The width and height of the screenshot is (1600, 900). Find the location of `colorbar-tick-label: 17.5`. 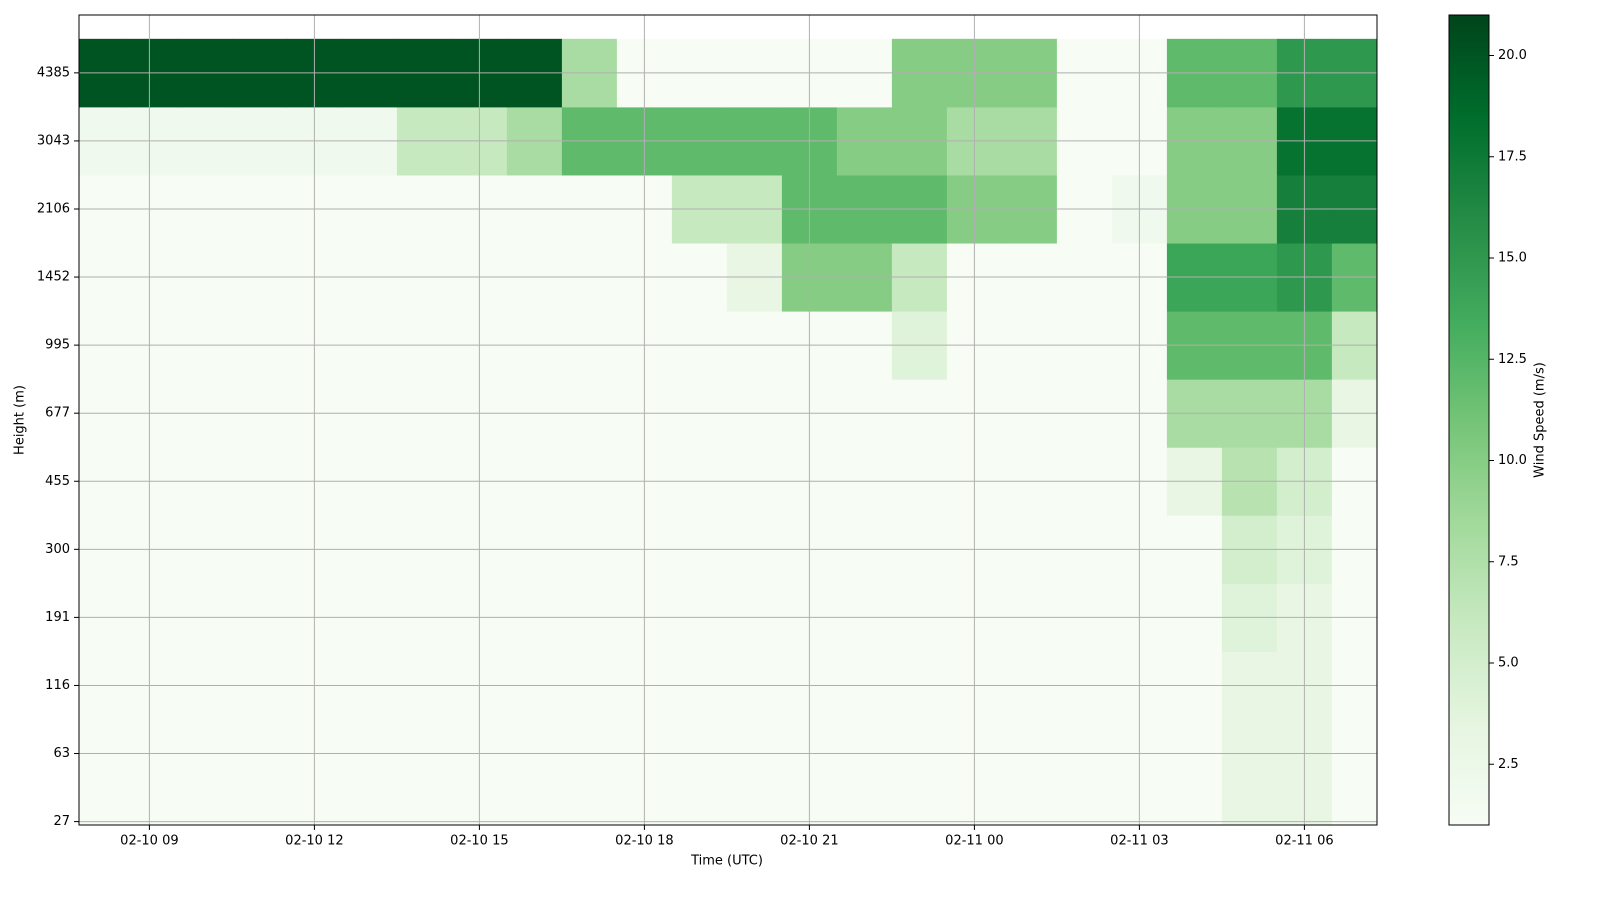

colorbar-tick-label: 17.5 is located at coordinates (1512, 156).